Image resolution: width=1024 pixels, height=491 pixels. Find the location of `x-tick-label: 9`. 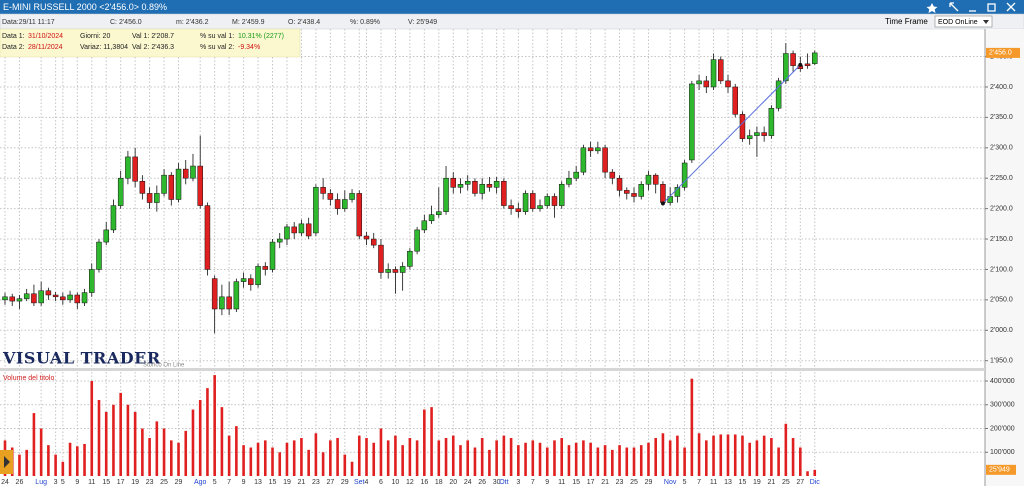

x-tick-label: 9 is located at coordinates (244, 482).